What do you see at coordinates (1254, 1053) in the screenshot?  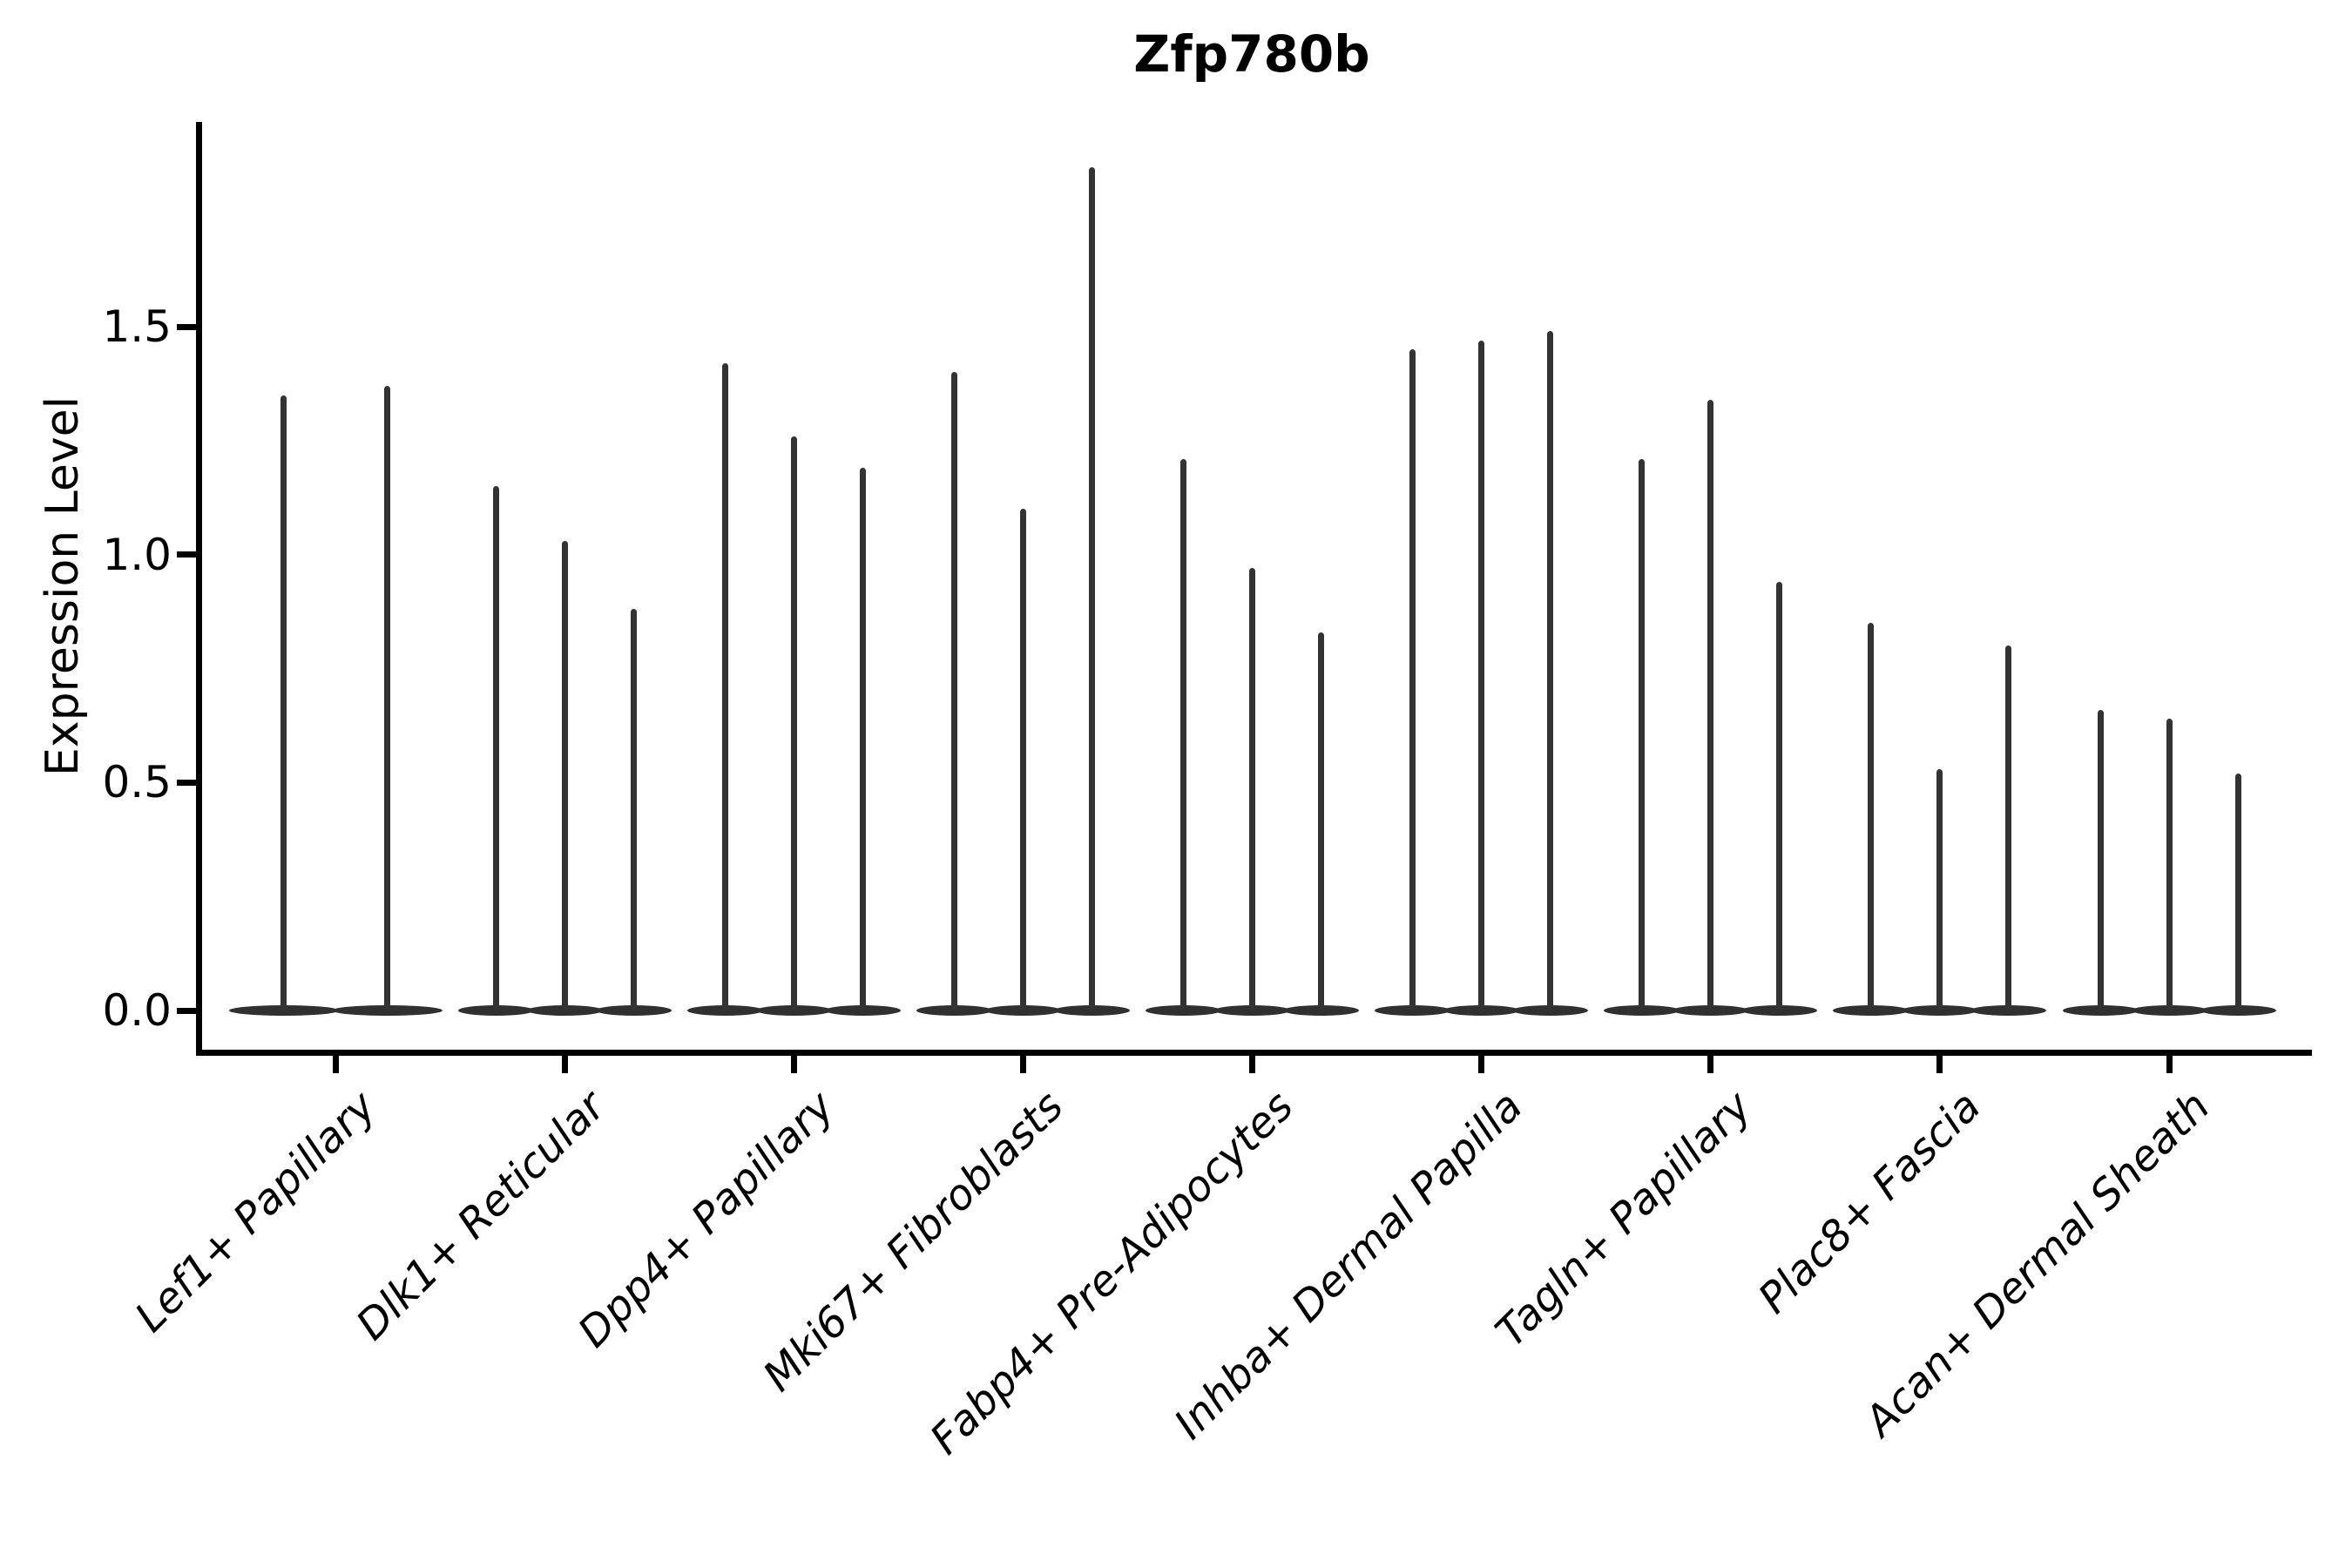 I see `x-axis-spine` at bounding box center [1254, 1053].